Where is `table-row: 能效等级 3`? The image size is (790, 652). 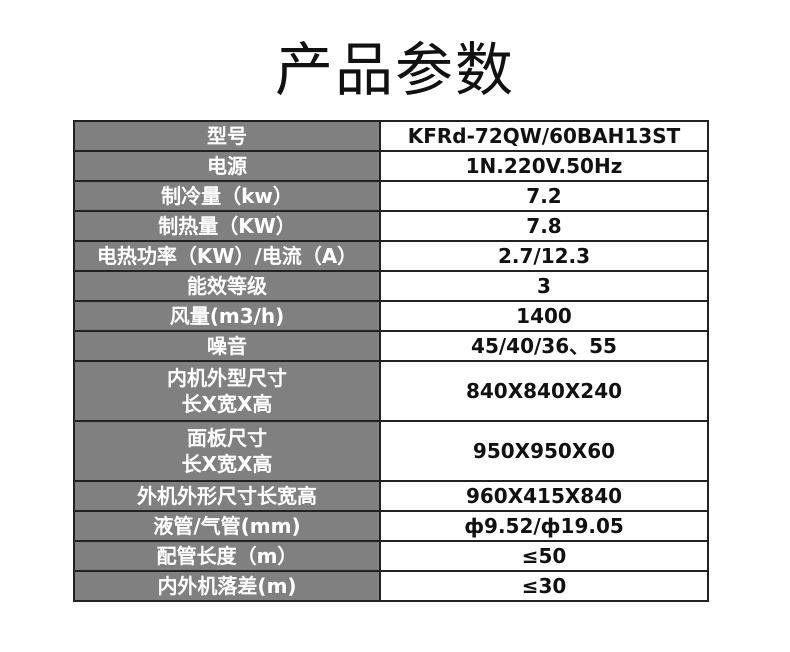 table-row: 能效等级 3 is located at coordinates (391, 286).